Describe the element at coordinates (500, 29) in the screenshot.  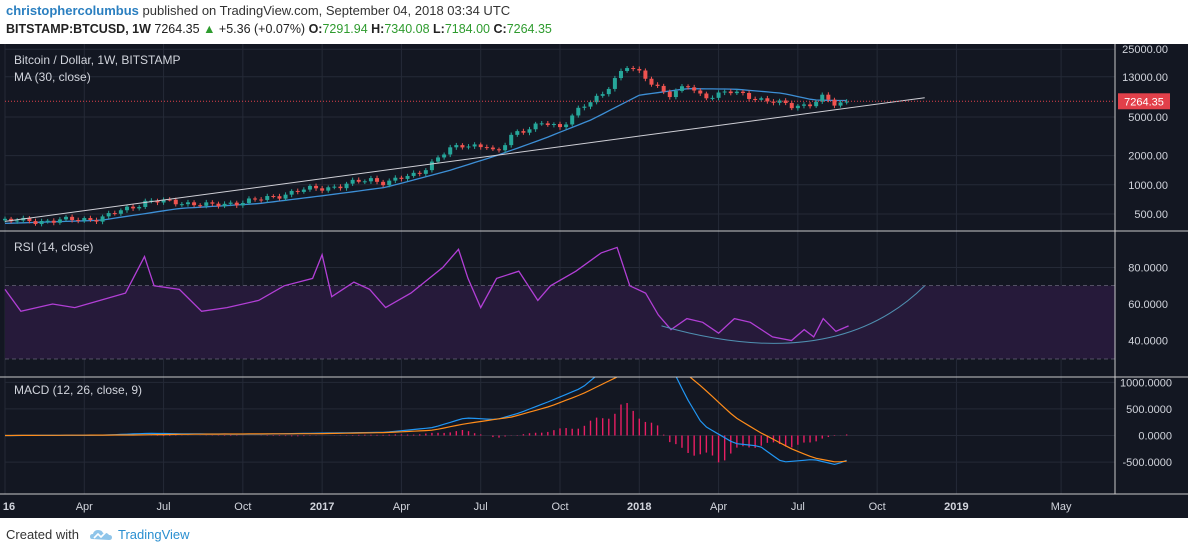
I see `close-label: C:` at that location.